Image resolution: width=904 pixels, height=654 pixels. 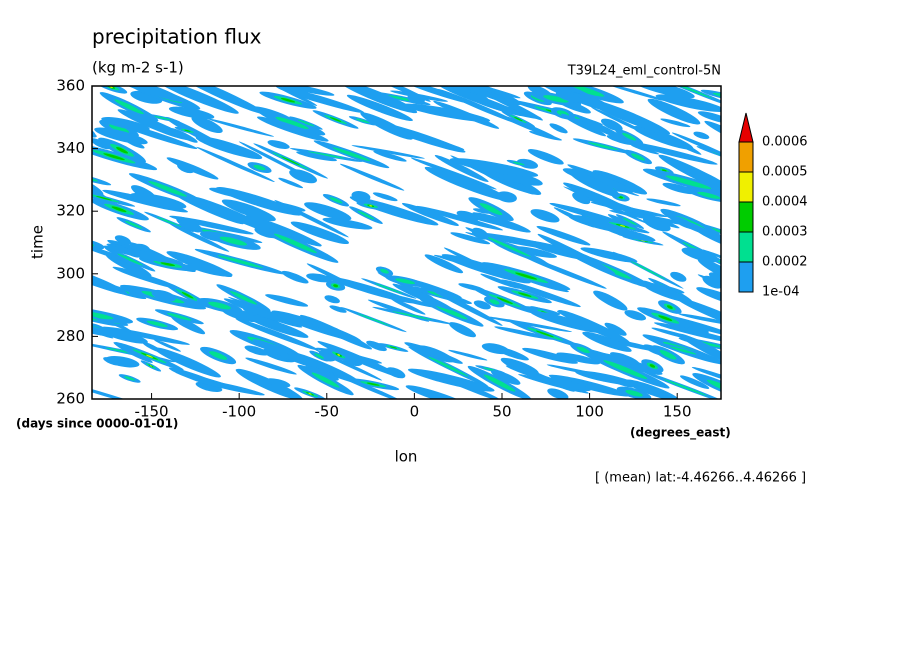 I want to click on dataset-label: T39L24_eml_control-5N, so click(x=644, y=71).